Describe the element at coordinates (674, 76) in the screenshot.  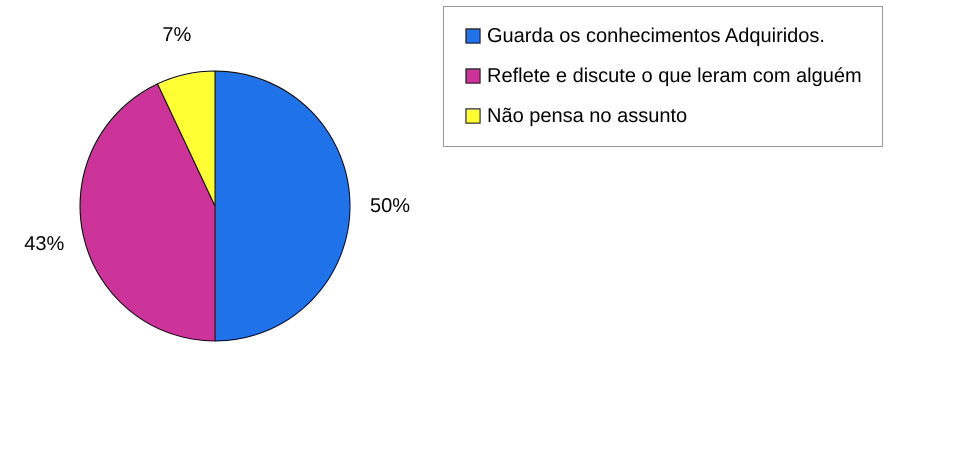
I see `legend-label: Reflete e discute o que leram com alguém` at that location.